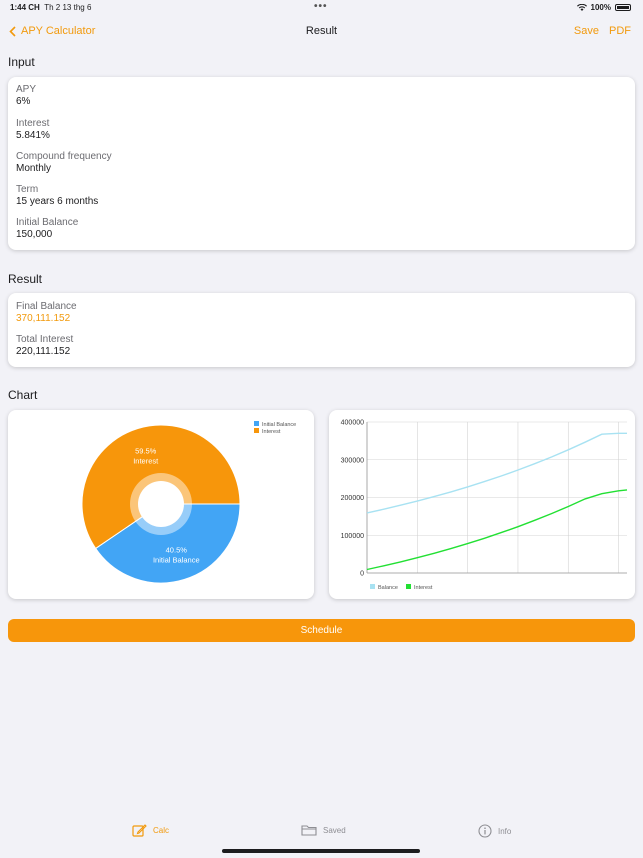  What do you see at coordinates (494, 831) in the screenshot?
I see `tab-info: Info` at bounding box center [494, 831].